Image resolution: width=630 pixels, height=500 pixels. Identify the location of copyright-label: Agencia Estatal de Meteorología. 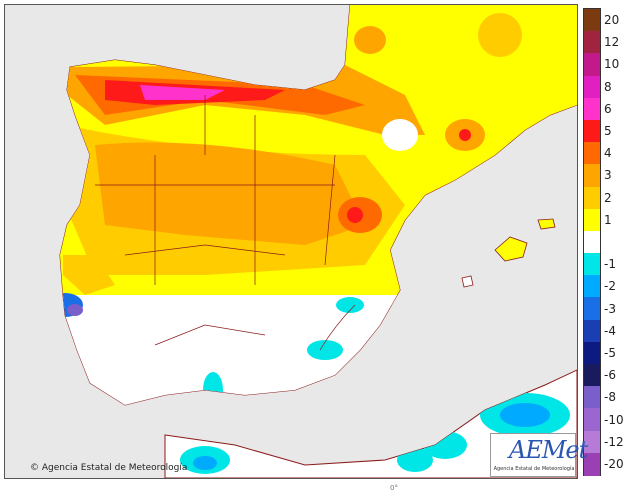
(114, 468).